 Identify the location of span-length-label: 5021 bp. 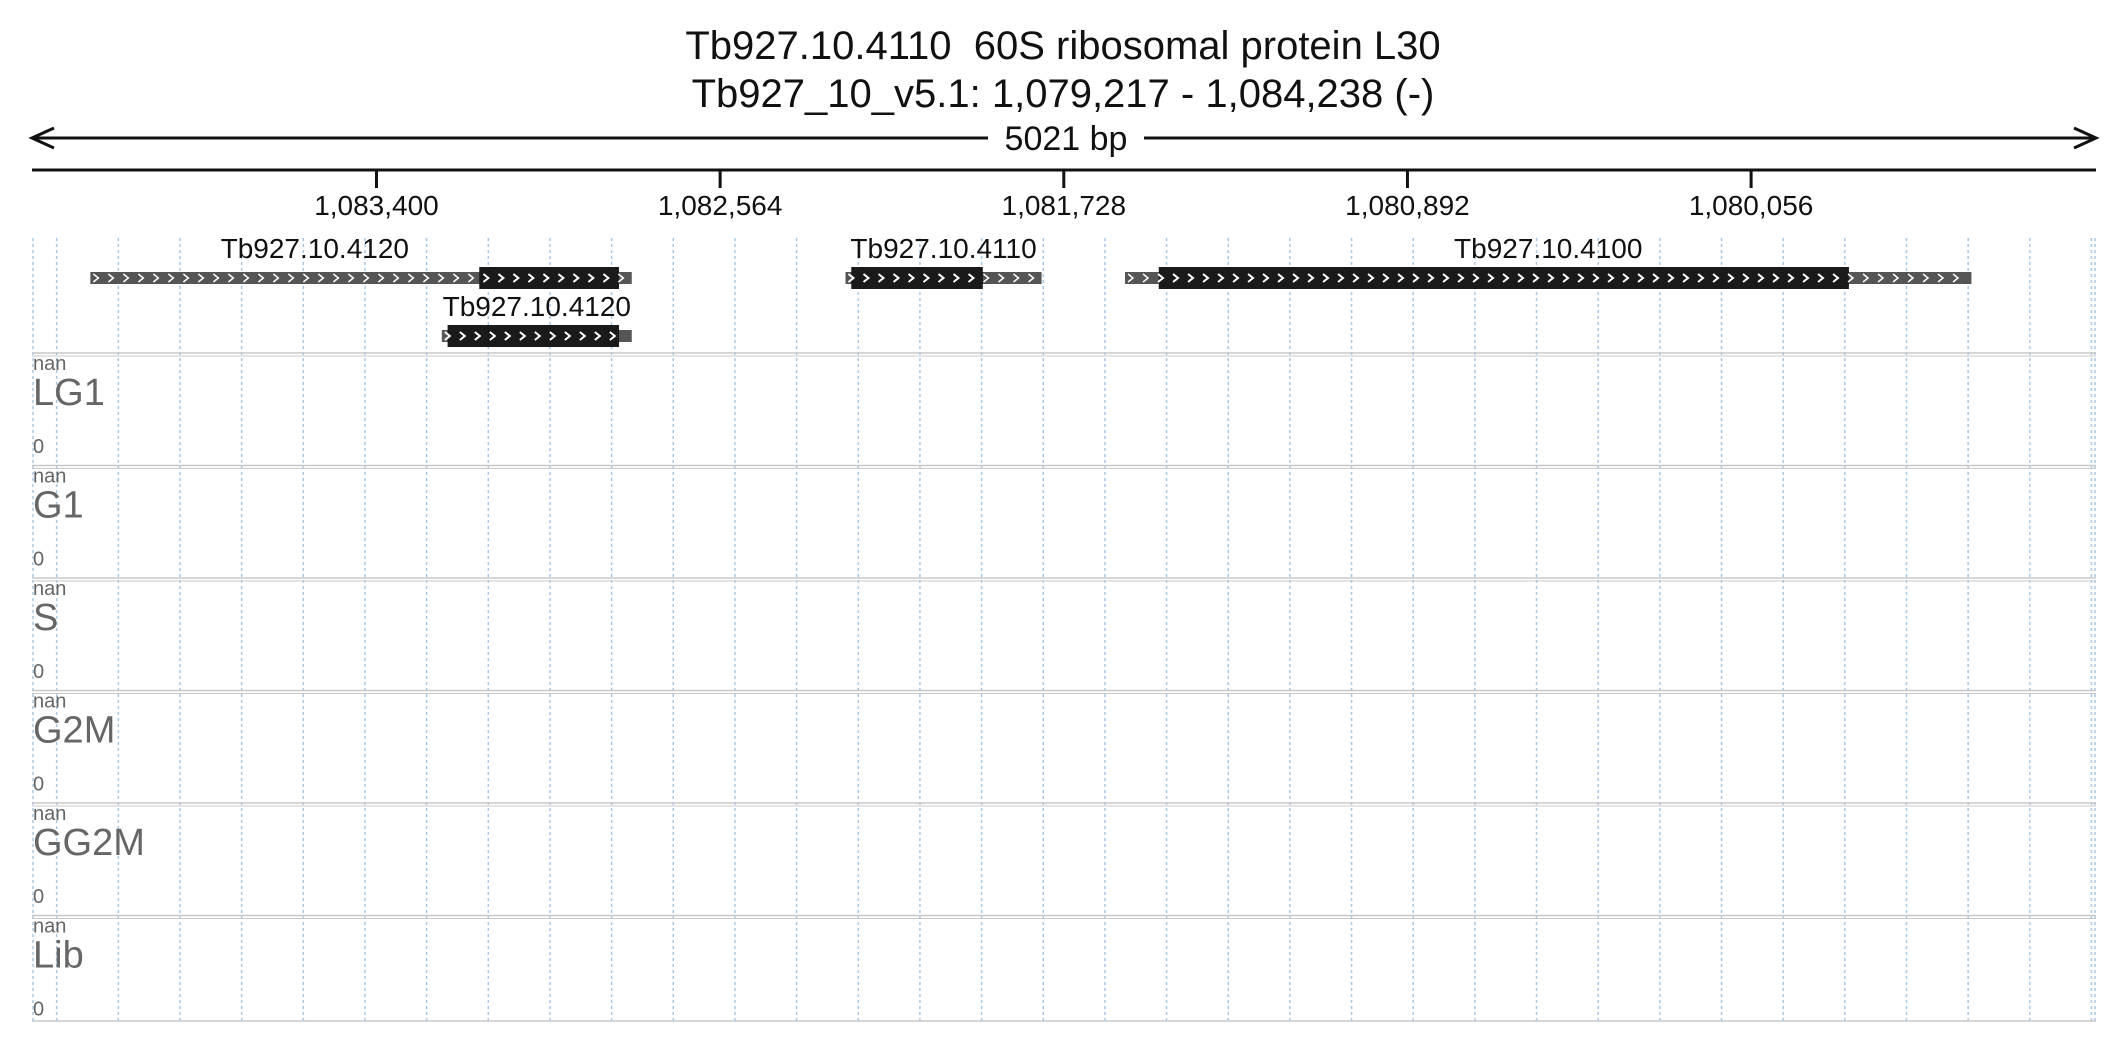
(1066, 139).